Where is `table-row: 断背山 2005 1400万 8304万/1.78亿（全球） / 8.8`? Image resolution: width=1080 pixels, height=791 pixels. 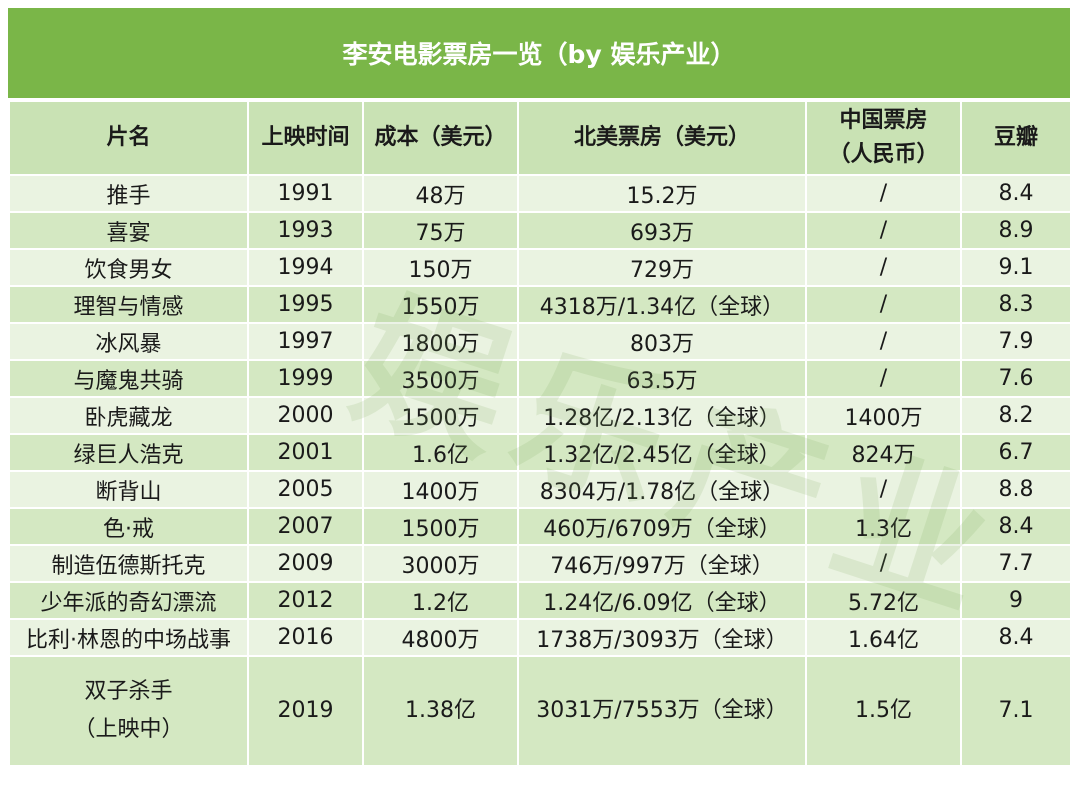
table-row: 断背山 2005 1400万 8304万/1.78亿（全球） / 8.8 is located at coordinates (540, 489).